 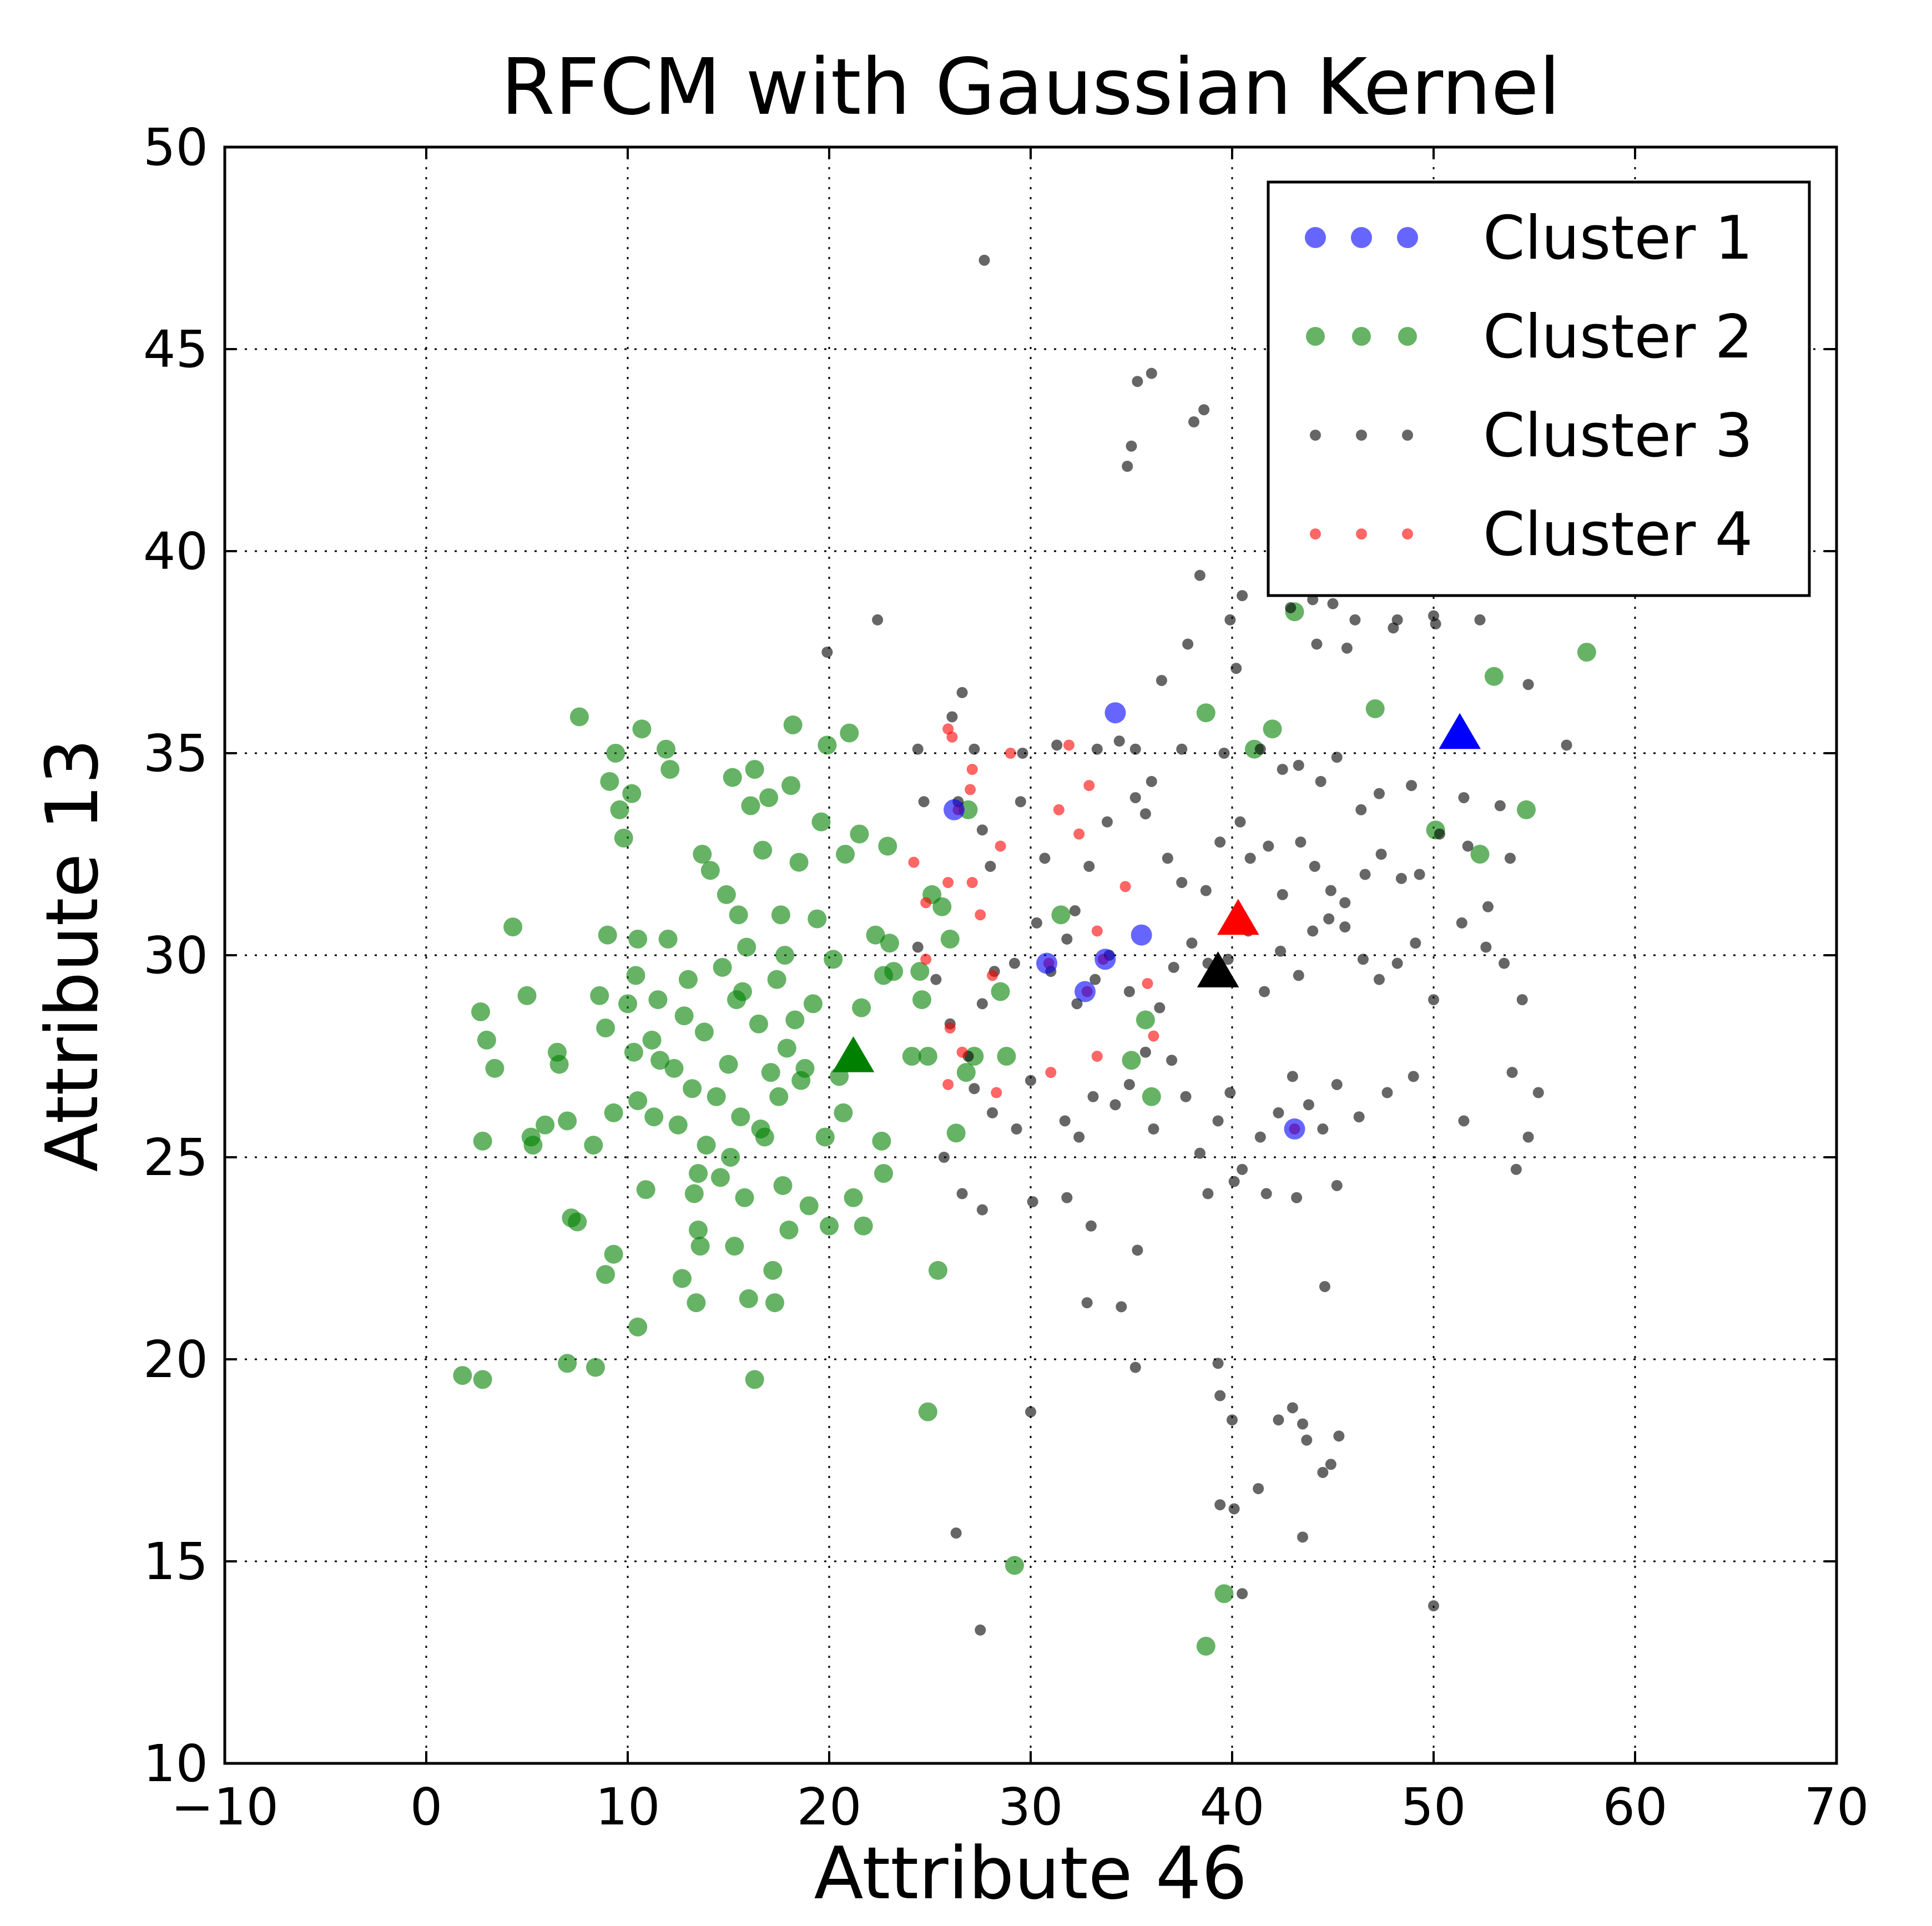 What do you see at coordinates (1539, 388) in the screenshot?
I see `legend-box` at bounding box center [1539, 388].